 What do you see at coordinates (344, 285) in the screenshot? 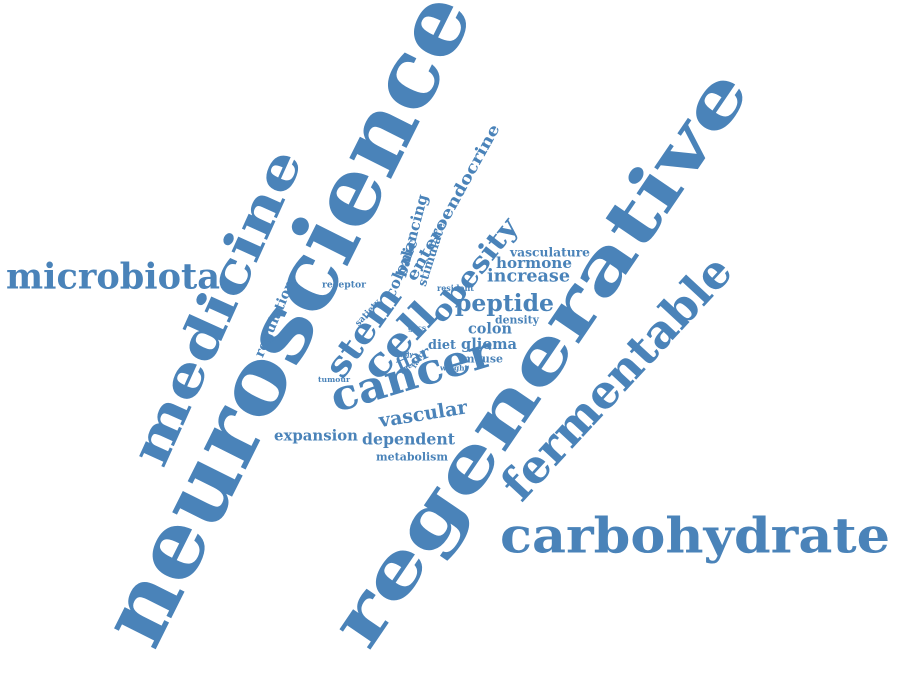
I see `word-receptor: receptor` at bounding box center [344, 285].